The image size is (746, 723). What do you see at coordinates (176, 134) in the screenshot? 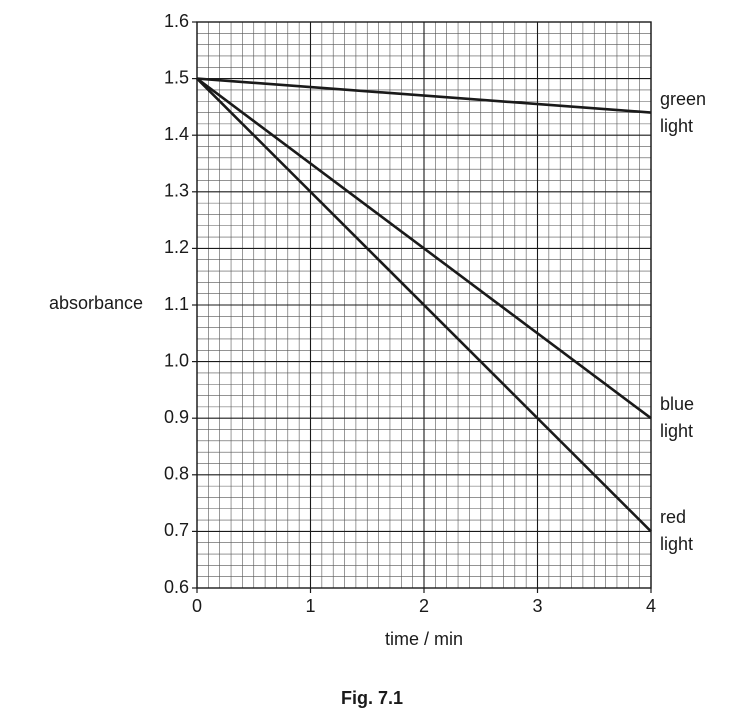
I see `y-tick-label: 1.4` at bounding box center [176, 134].